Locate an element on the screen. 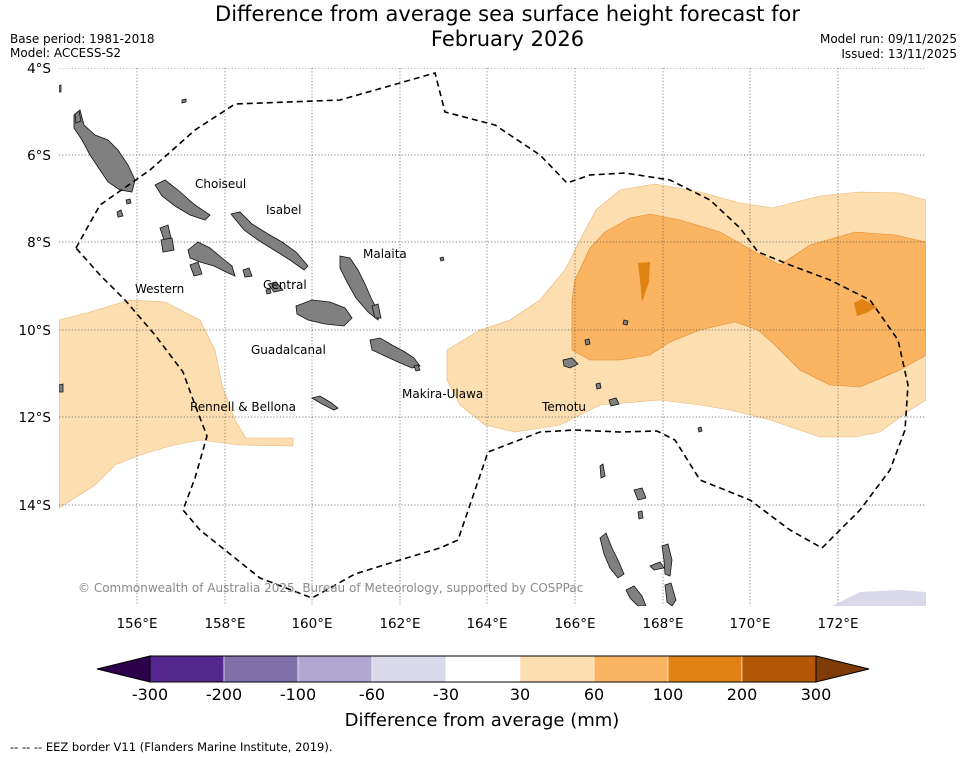 The width and height of the screenshot is (965, 758). colorbar-title: Difference from average (mm) is located at coordinates (482, 720).